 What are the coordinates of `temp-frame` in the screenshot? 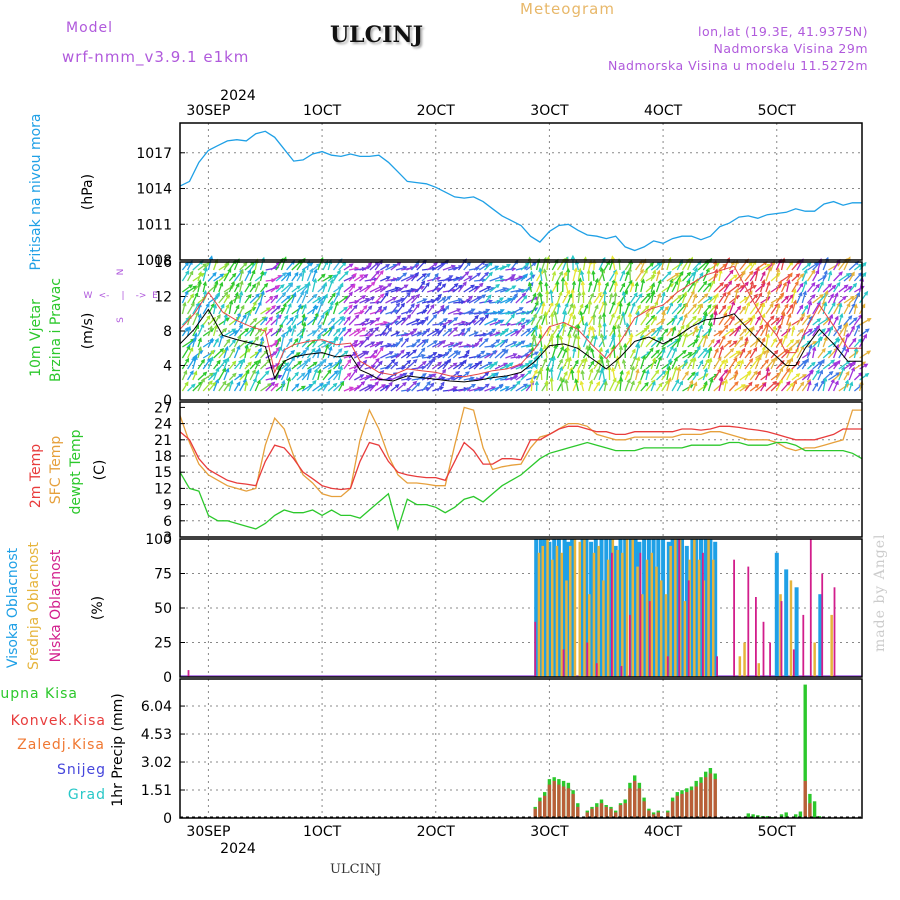 It's located at (521, 469).